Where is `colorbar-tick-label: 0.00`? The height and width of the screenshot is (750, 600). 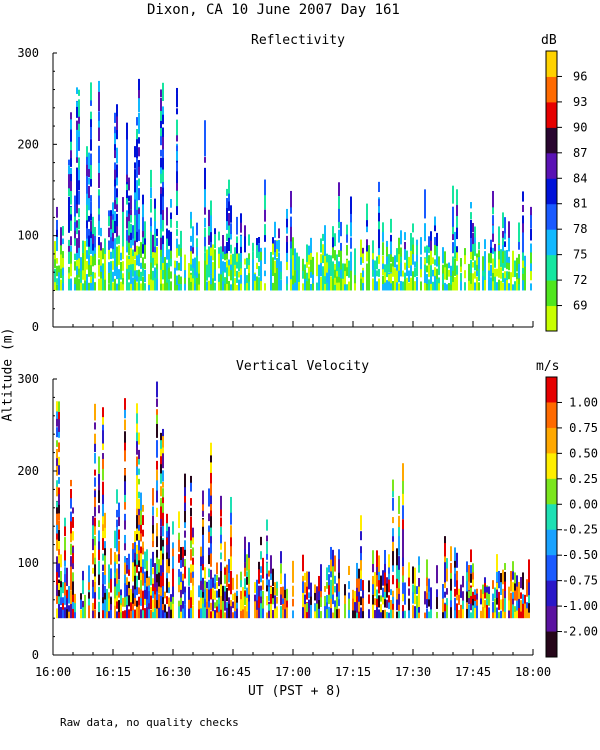
colorbar-tick-label: 0.00 is located at coordinates (583, 504).